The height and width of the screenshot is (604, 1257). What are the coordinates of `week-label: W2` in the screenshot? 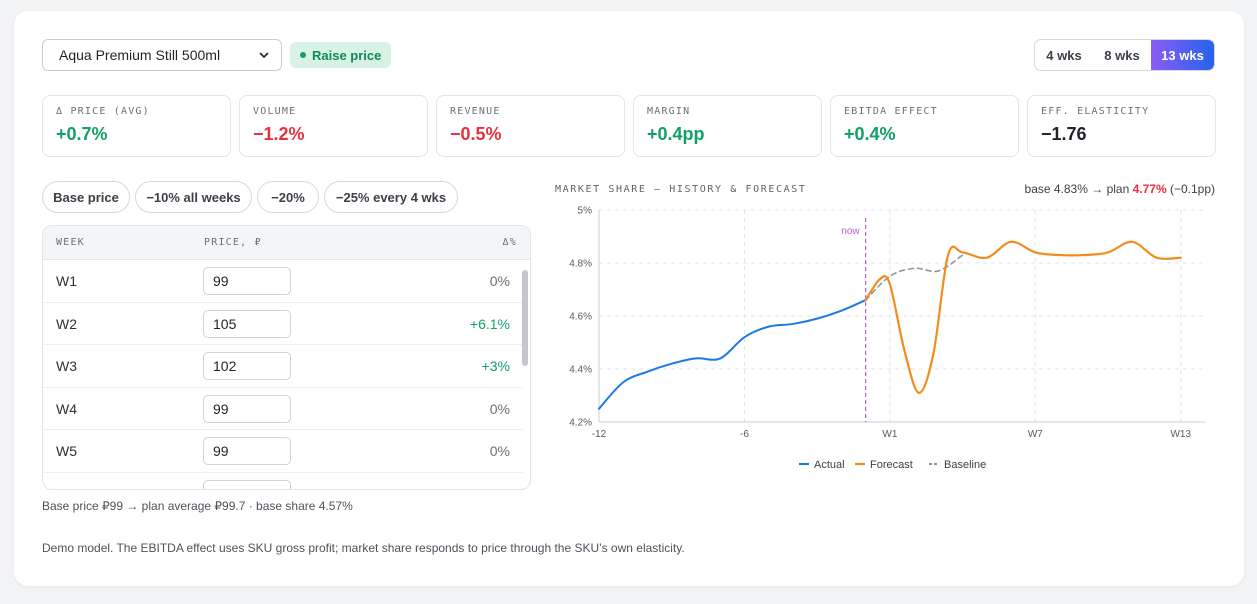 It's located at (66, 323).